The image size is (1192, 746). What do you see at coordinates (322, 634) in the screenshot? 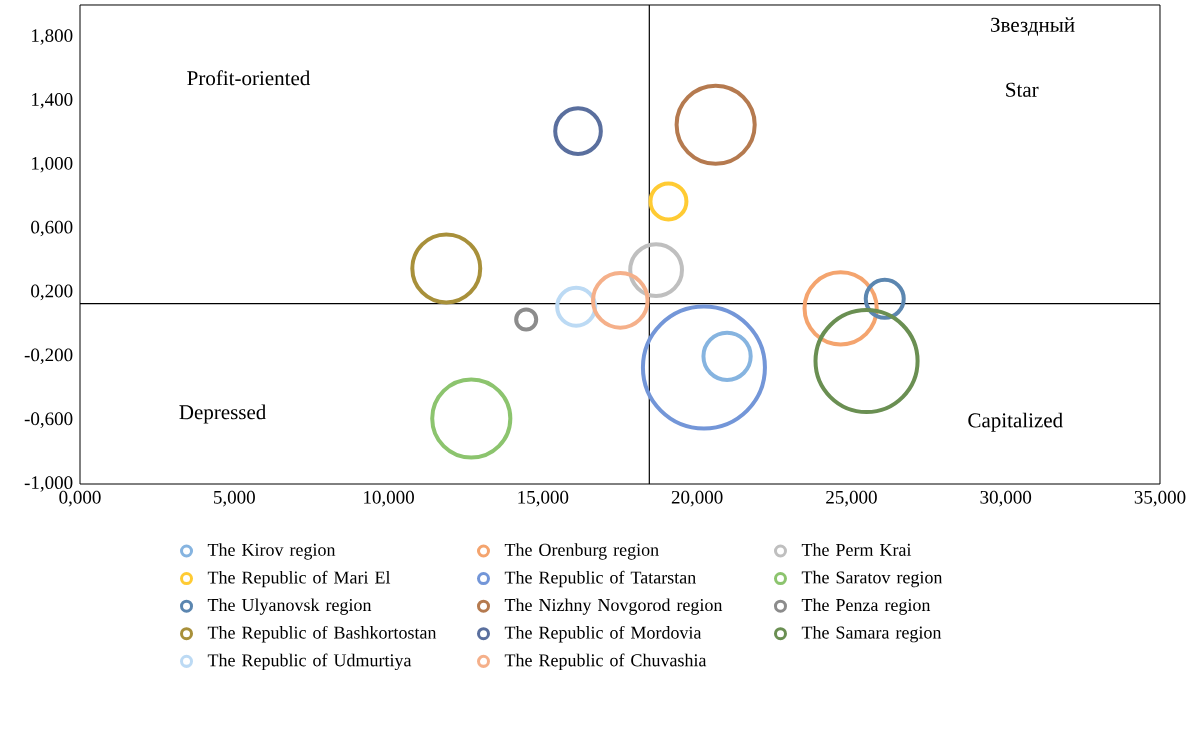
I see `legend-label: The Republic of Bashkortostan` at bounding box center [322, 634].